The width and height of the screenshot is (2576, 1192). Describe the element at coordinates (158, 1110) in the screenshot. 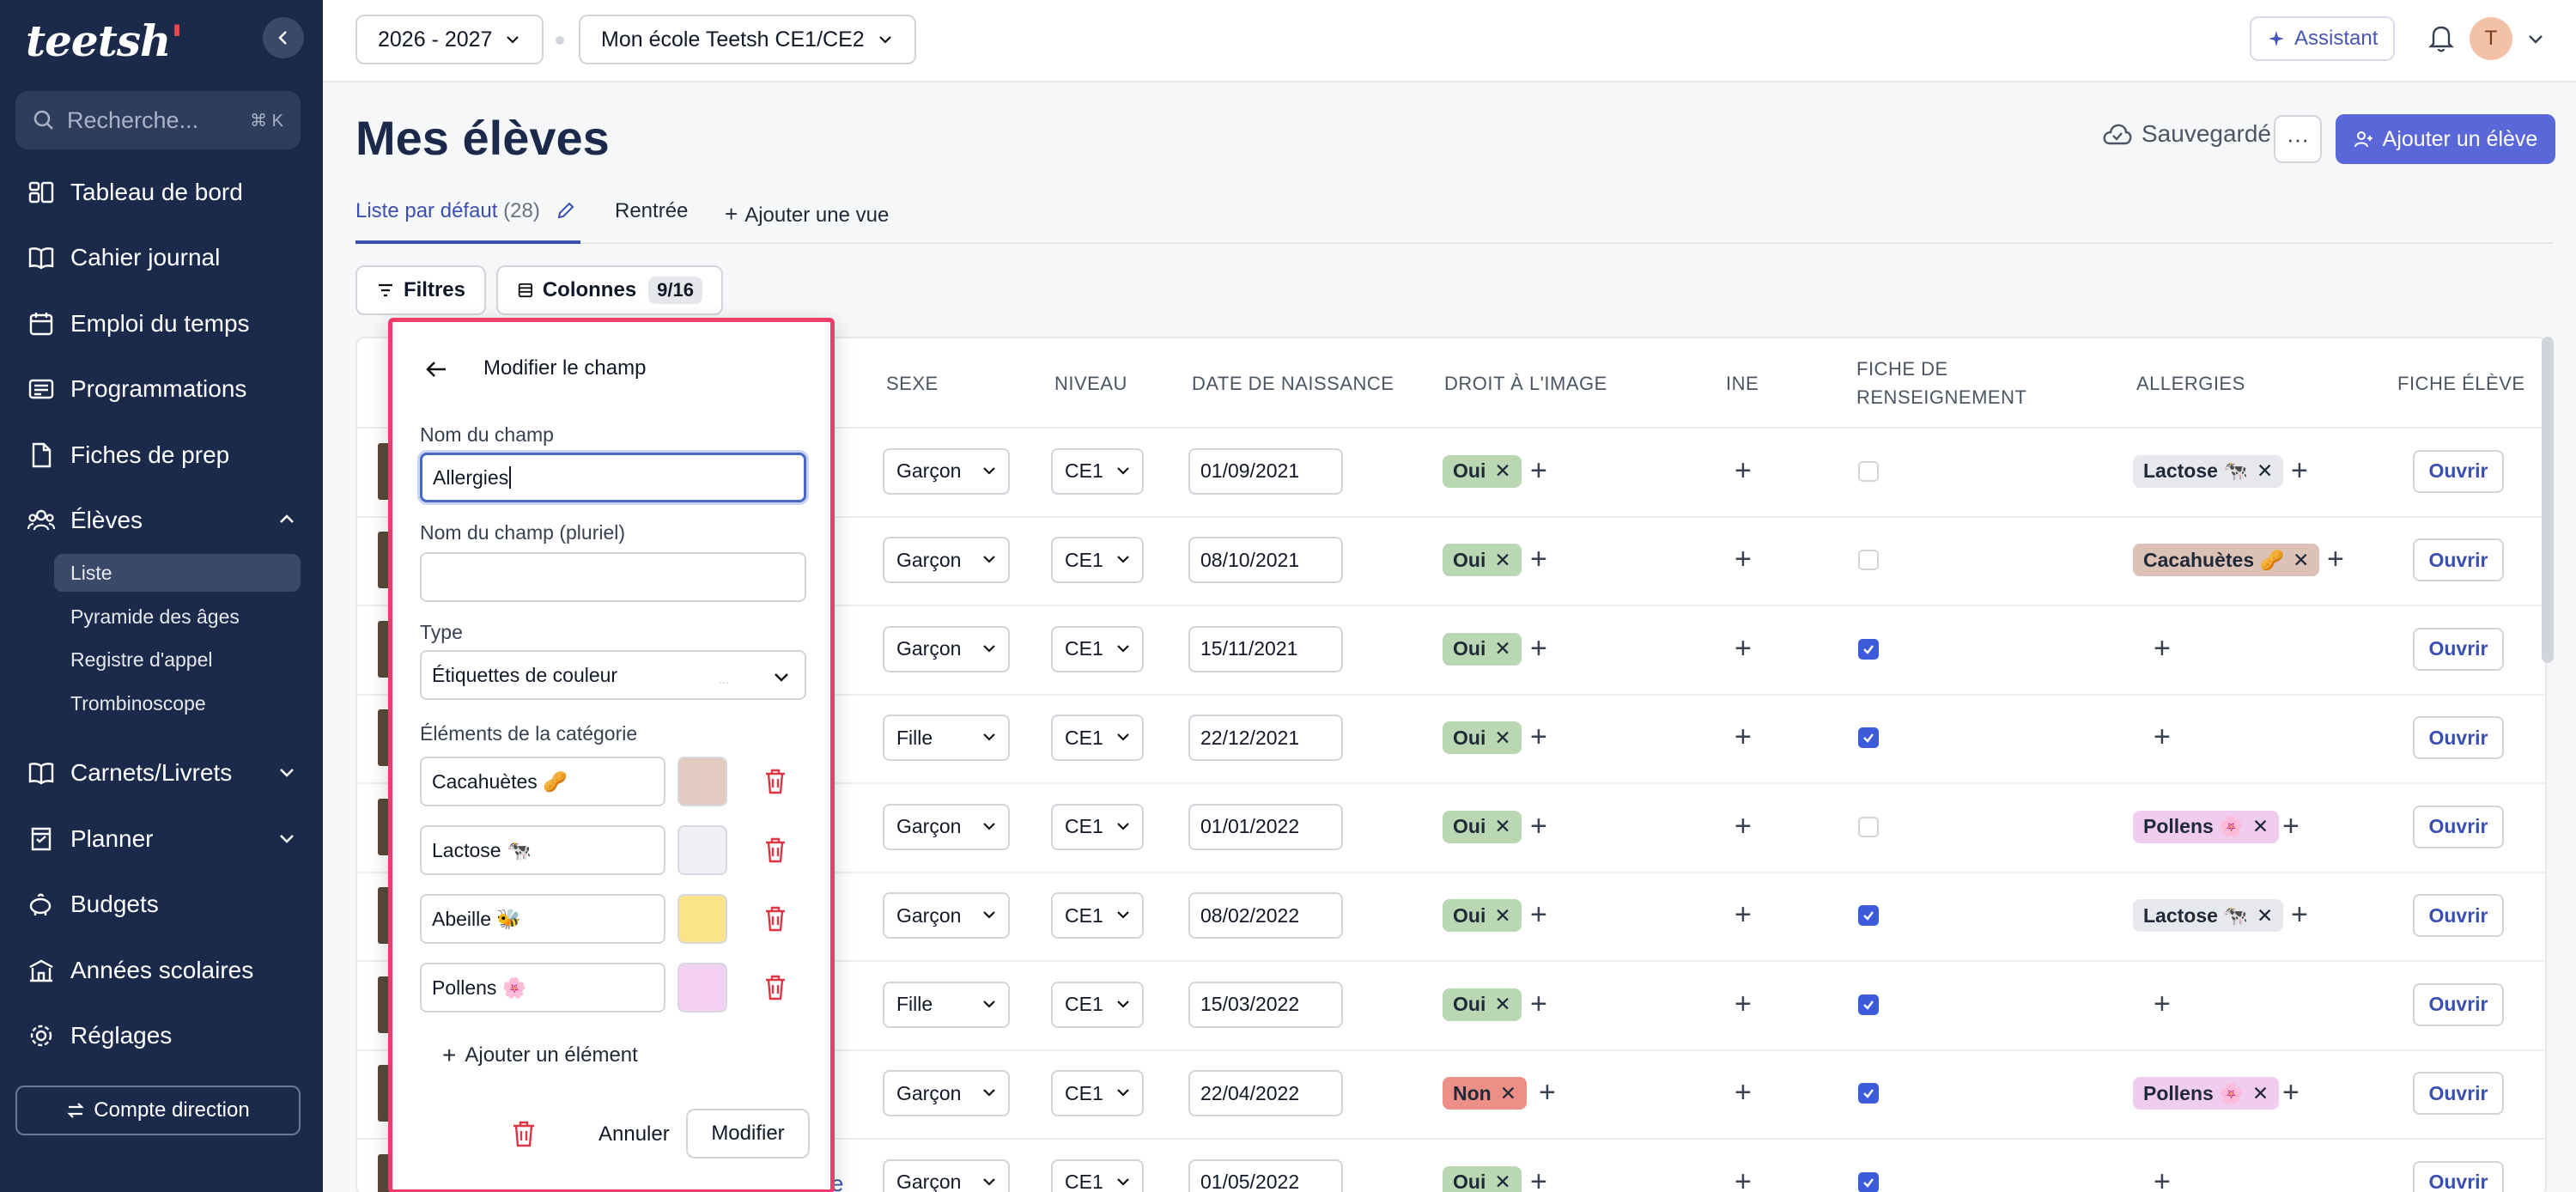

I see `compte-direction-button: Compte direction` at that location.